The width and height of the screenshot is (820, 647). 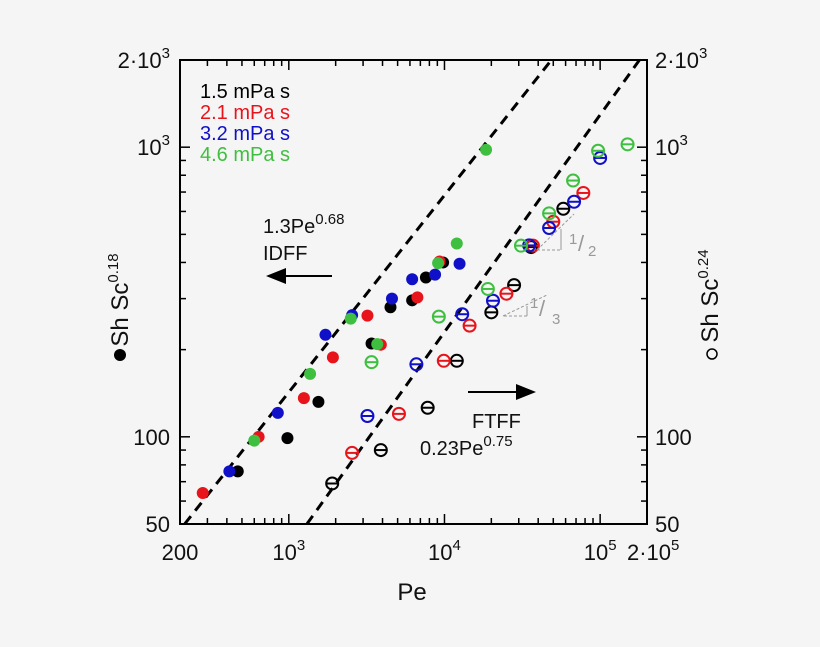 What do you see at coordinates (288, 551) in the screenshot?
I see `x-tick-label: 10³` at bounding box center [288, 551].